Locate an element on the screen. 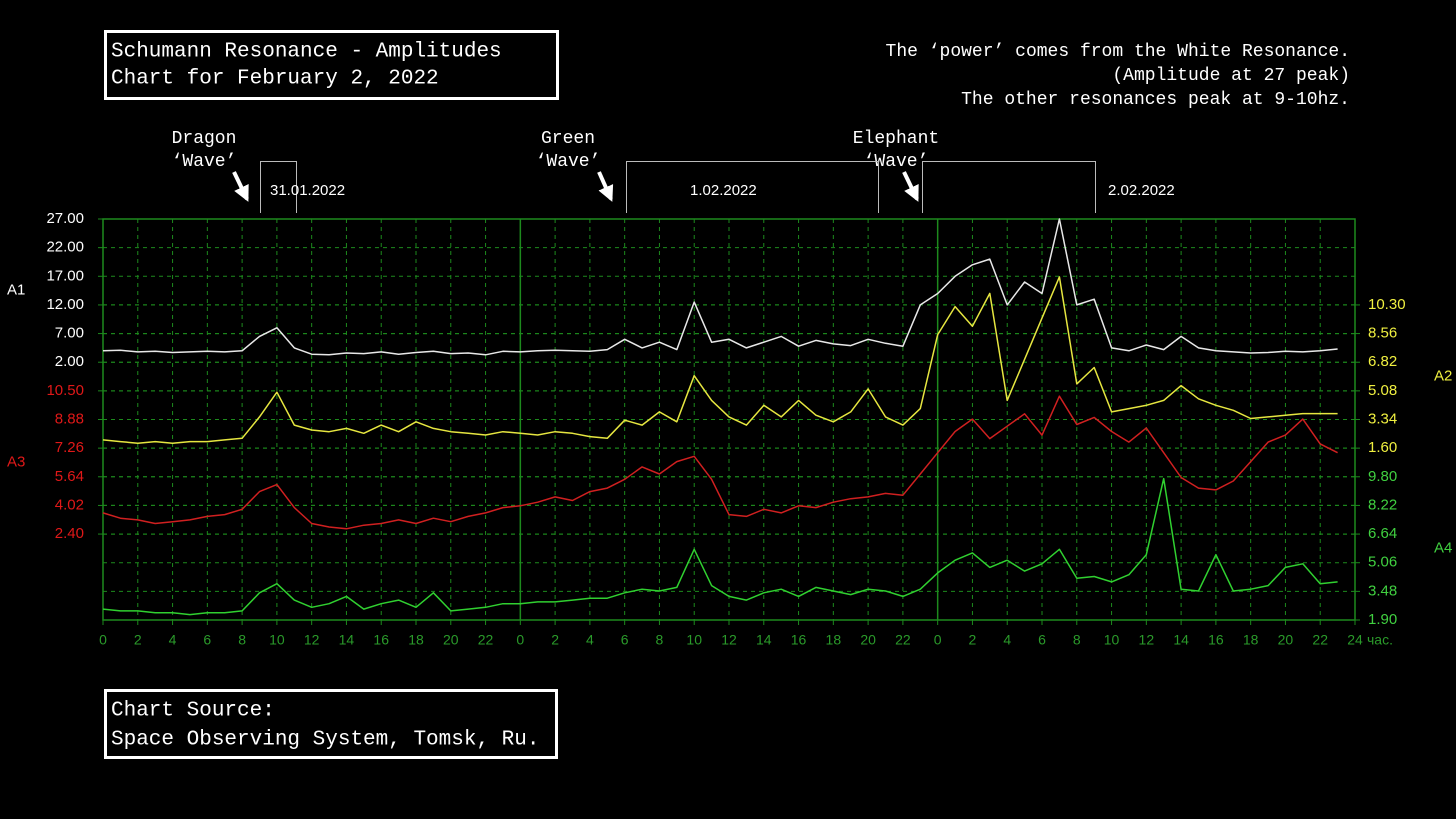 This screenshot has width=1456, height=819. y-tick-label: 5.64 is located at coordinates (69, 476).